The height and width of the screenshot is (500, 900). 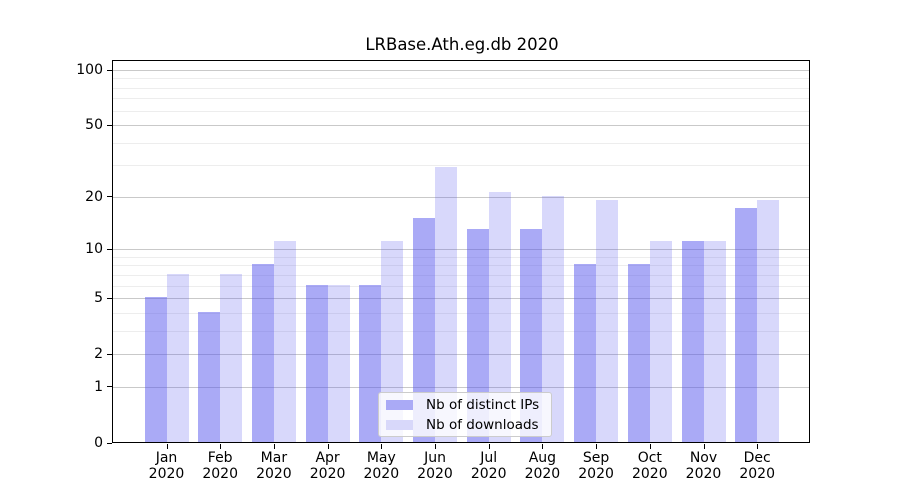 What do you see at coordinates (338, 363) in the screenshot?
I see `bar-downloads-apr` at bounding box center [338, 363].